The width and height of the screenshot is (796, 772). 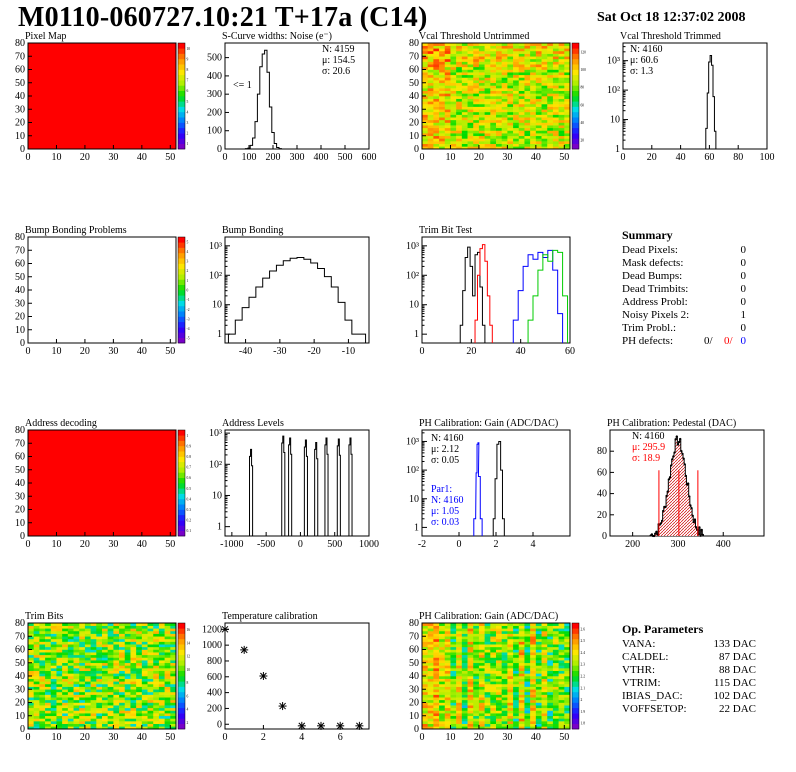 I want to click on bump_problems-xtick-label: 30, so click(x=113, y=351).